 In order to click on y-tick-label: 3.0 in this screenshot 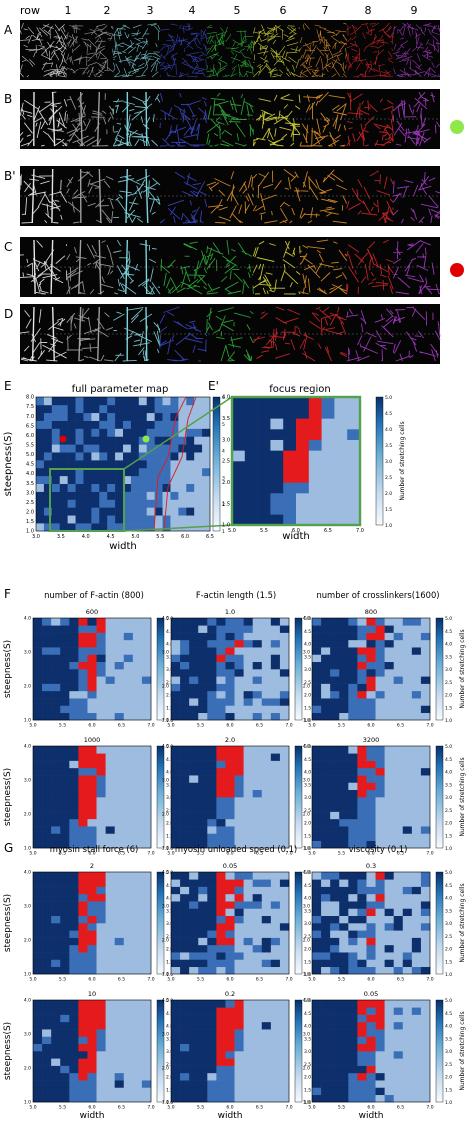, I will do `click(165, 653)`.